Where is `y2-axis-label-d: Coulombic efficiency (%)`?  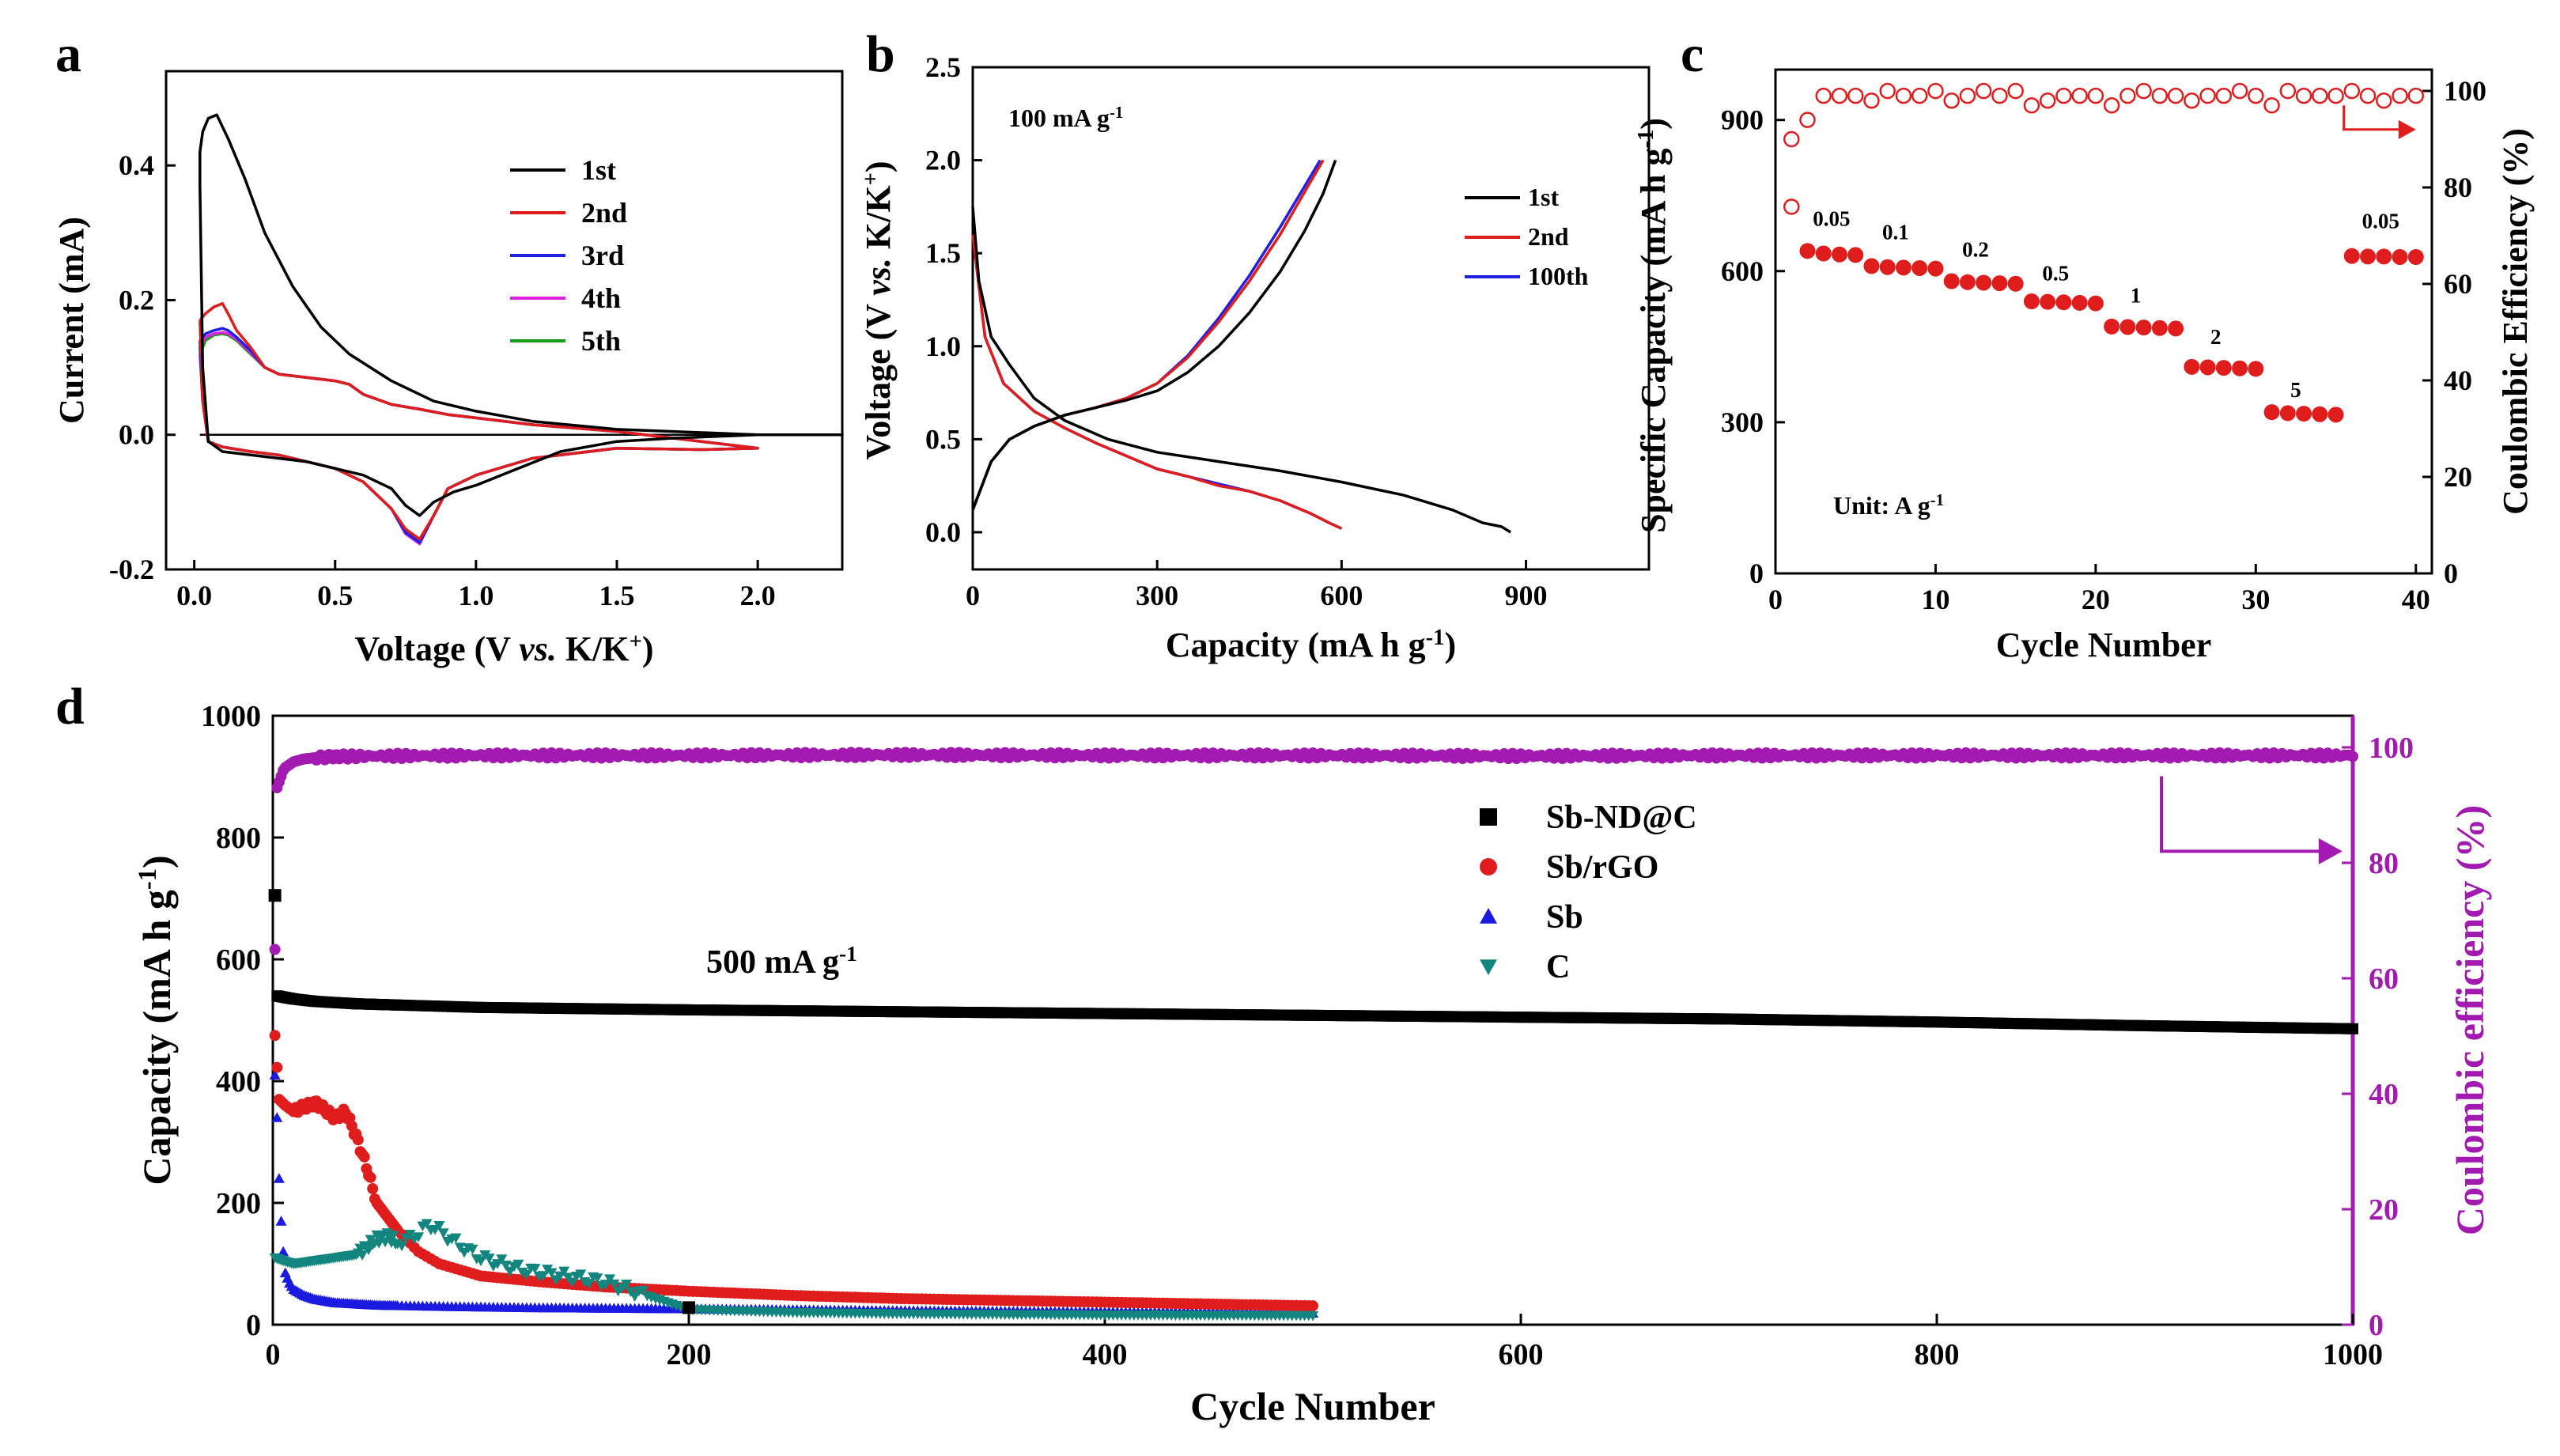 y2-axis-label-d: Coulombic efficiency (%) is located at coordinates (2470, 1020).